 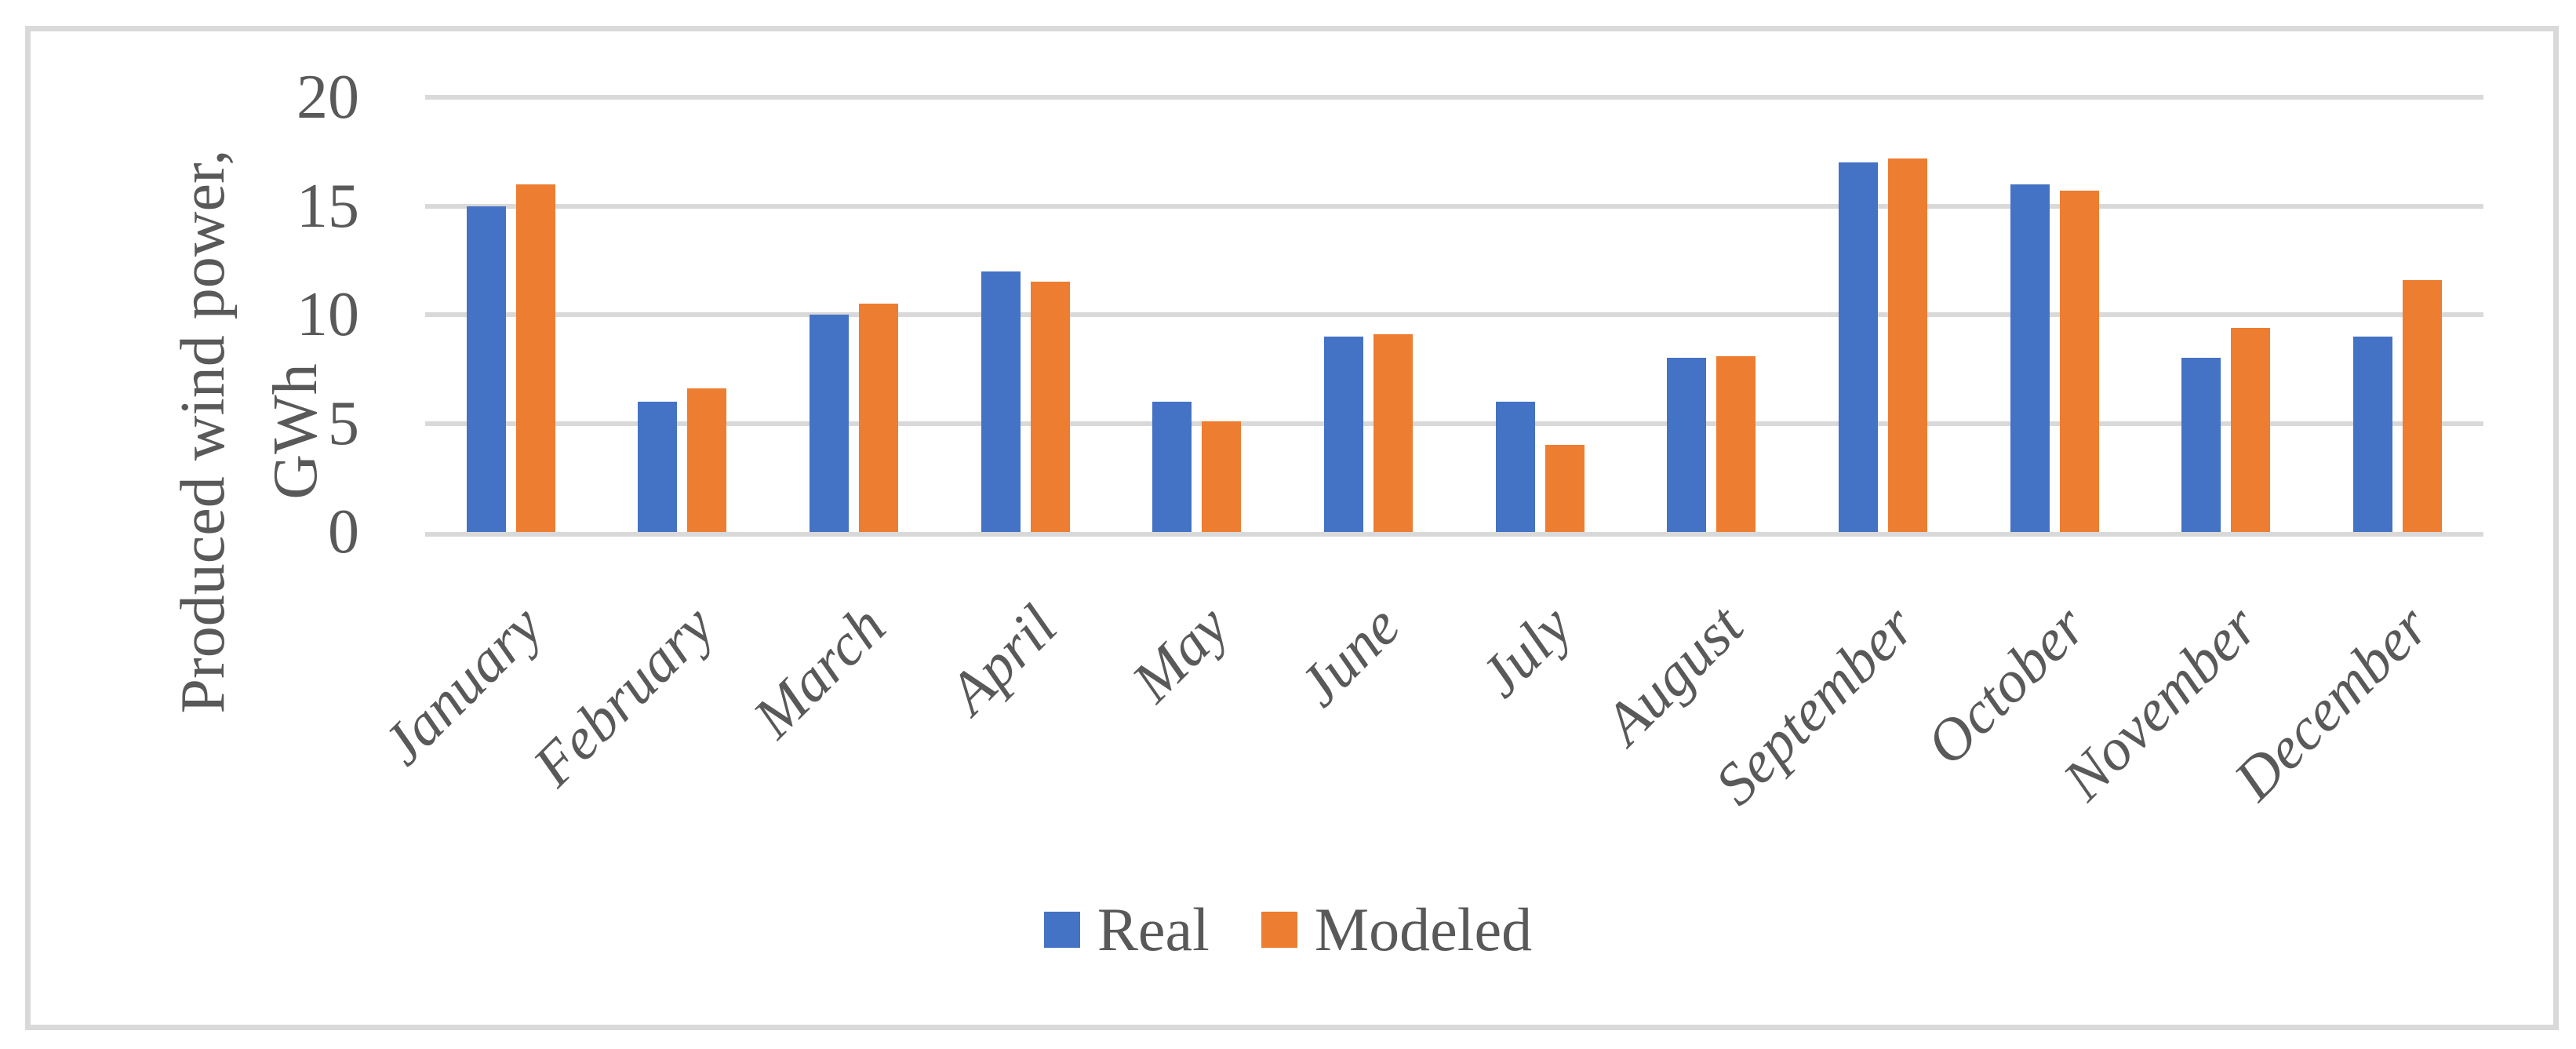 What do you see at coordinates (343, 423) in the screenshot?
I see `y-tick-label-5: 5` at bounding box center [343, 423].